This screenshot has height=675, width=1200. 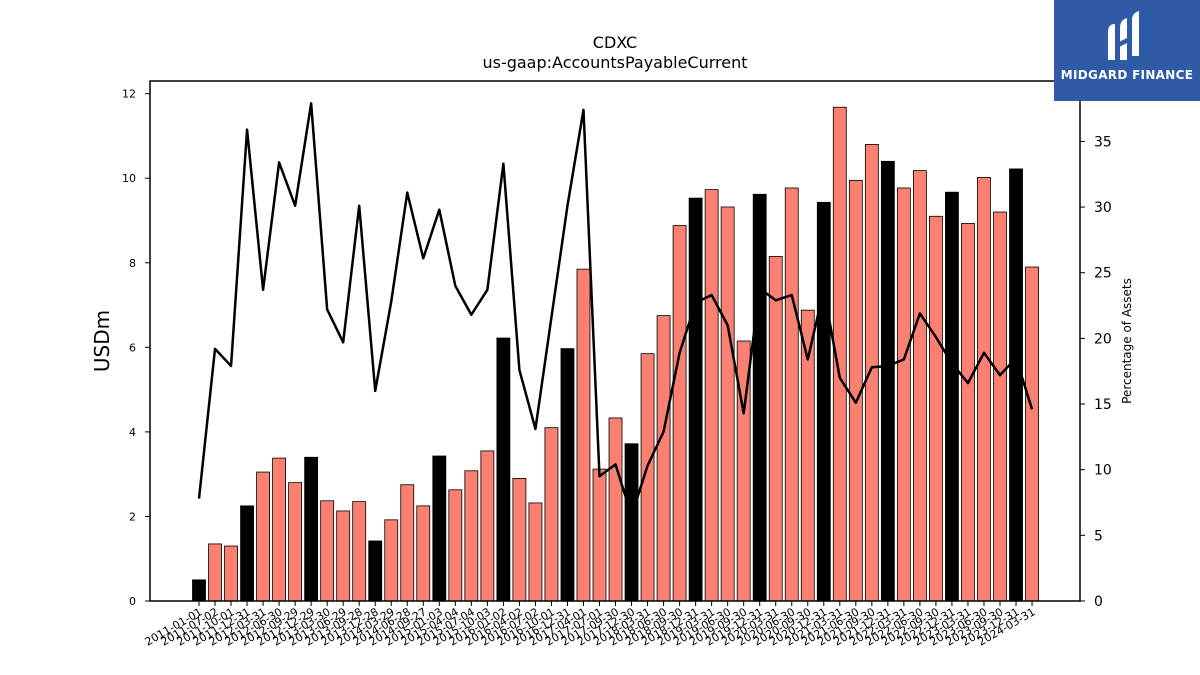 What do you see at coordinates (132, 347) in the screenshot?
I see `y-tick-label: 6` at bounding box center [132, 347].